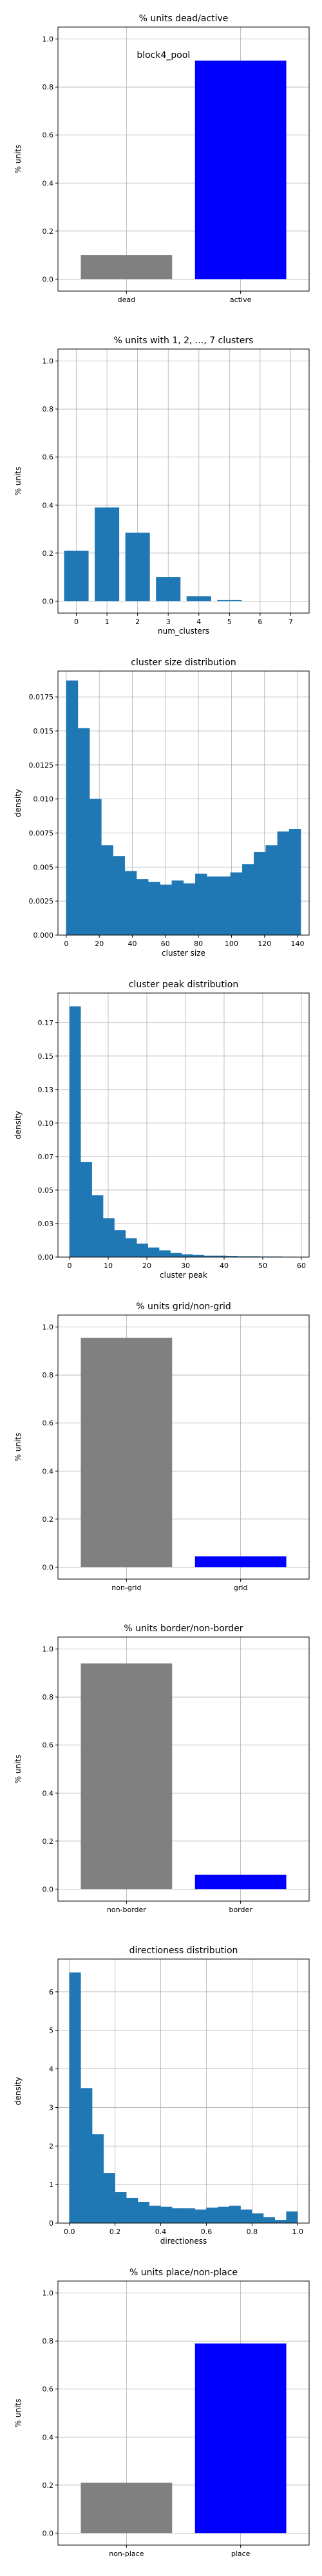 This screenshot has width=322, height=2576. Describe the element at coordinates (183, 985) in the screenshot. I see `chart-title: cluster peak distribution` at that location.